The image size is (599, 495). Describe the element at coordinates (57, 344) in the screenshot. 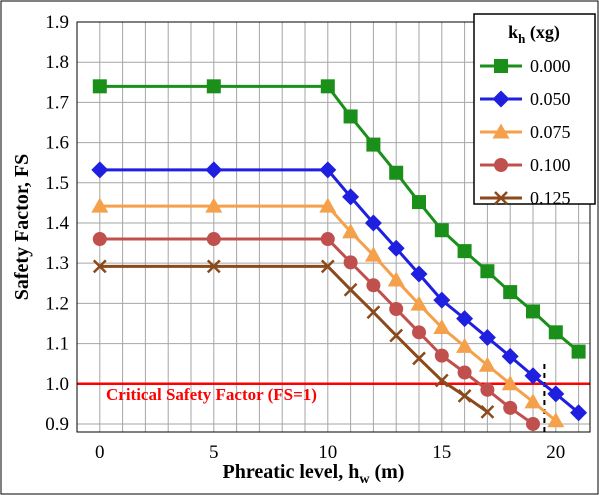

I see `y-tick-label: 1.1` at that location.